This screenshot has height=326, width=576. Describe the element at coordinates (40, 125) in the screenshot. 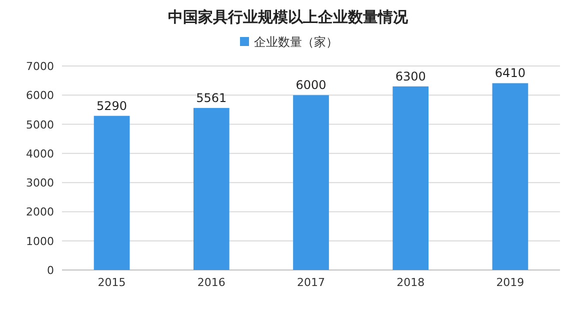

I see `y-tick-label: 5000` at that location.